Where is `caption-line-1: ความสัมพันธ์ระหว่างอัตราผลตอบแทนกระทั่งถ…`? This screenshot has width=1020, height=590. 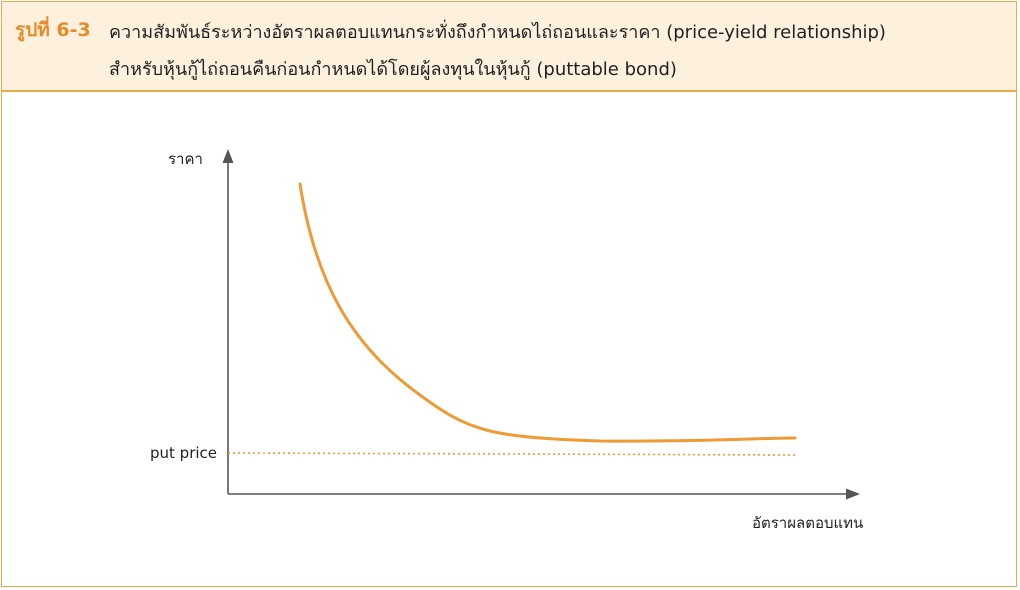 caption-line-1: ความสัมพันธ์ระหว่างอัตราผลตอบแทนกระทั่งถ… is located at coordinates (497, 32).